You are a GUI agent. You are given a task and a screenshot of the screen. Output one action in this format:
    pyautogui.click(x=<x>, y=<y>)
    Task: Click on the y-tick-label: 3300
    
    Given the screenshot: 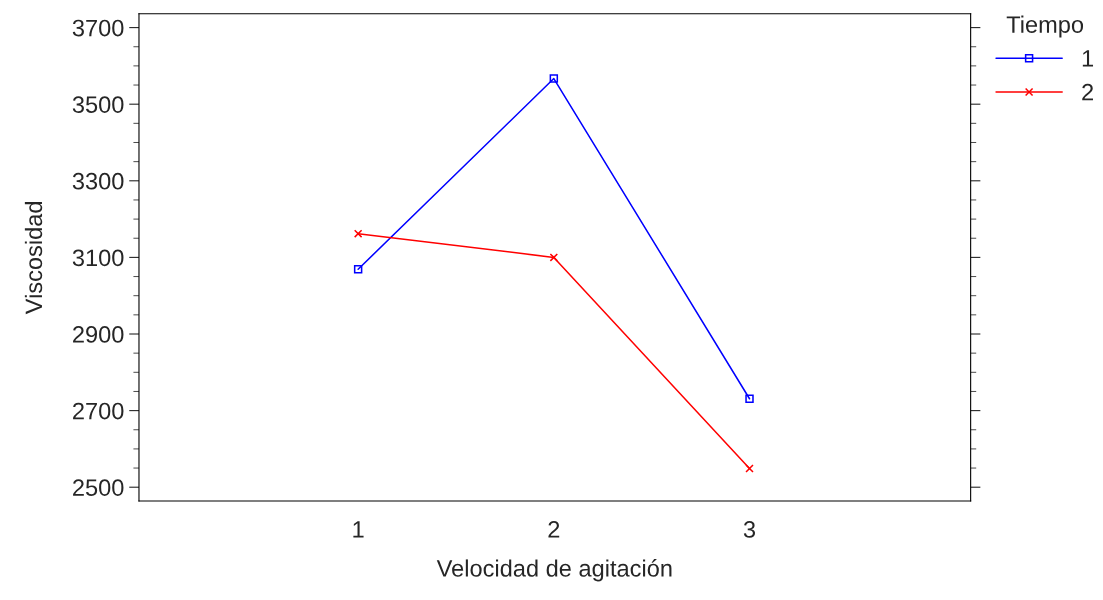 What is the action you would take?
    pyautogui.click(x=98, y=181)
    